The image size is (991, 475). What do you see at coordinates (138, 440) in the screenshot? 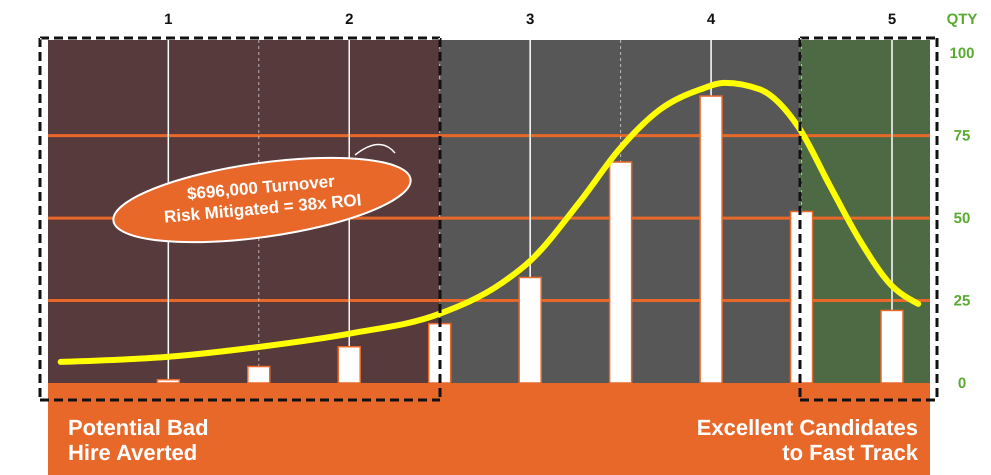
I see `text: Potential Bad Hire Averted` at bounding box center [138, 440].